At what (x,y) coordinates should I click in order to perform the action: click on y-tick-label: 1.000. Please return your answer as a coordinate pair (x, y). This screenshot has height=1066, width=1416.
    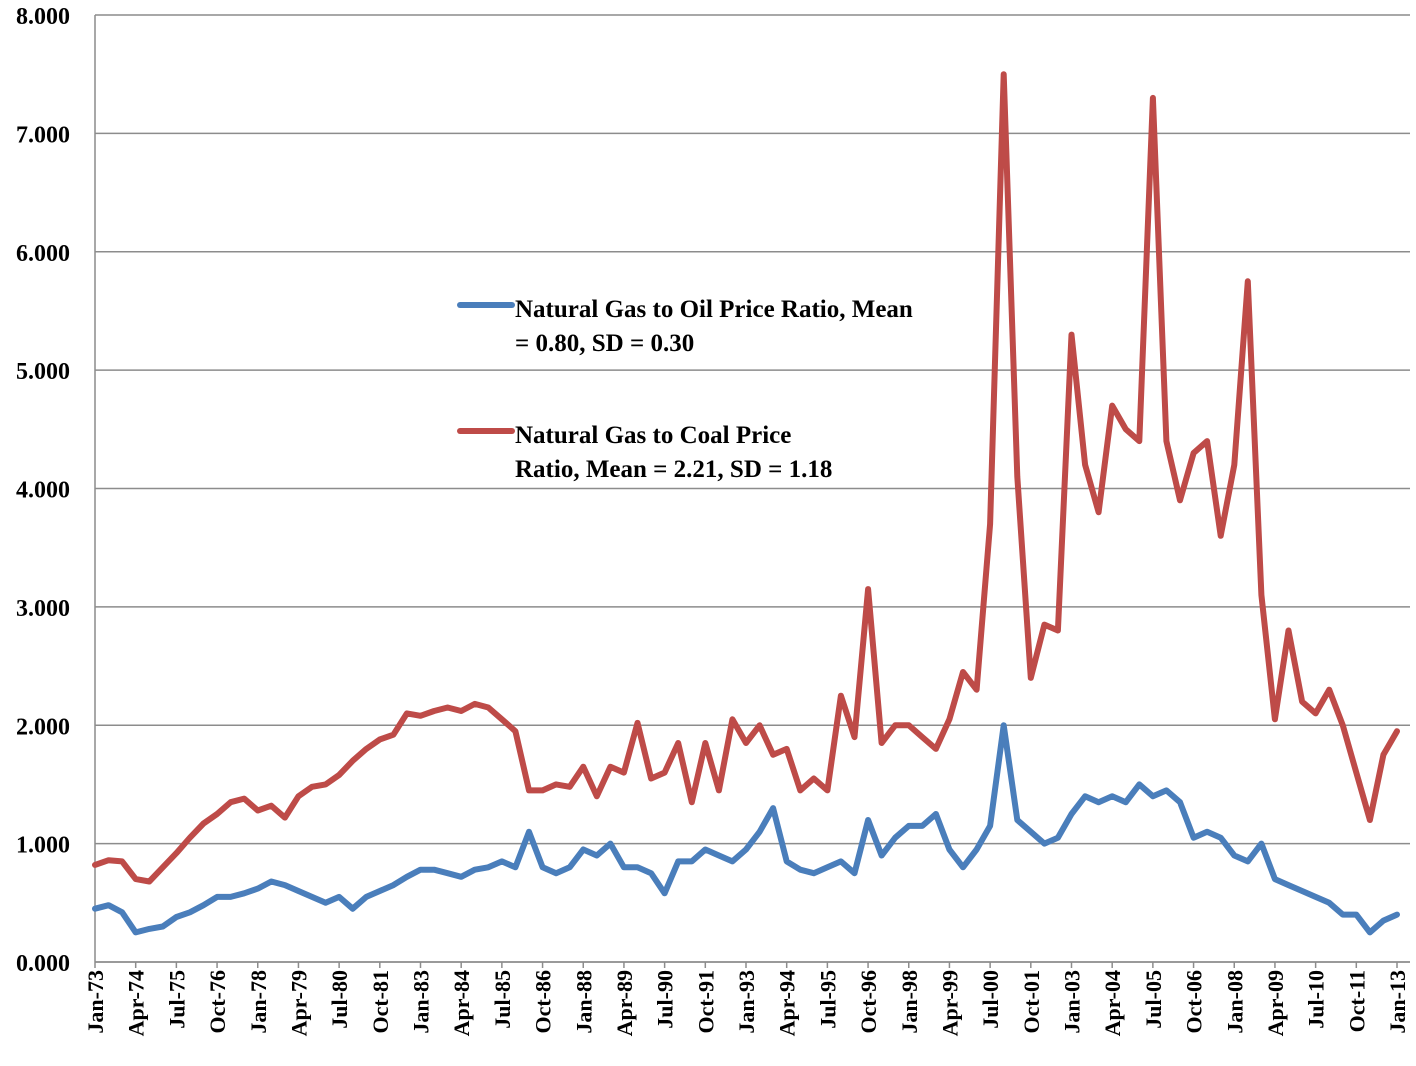
    Looking at the image, I should click on (43, 846).